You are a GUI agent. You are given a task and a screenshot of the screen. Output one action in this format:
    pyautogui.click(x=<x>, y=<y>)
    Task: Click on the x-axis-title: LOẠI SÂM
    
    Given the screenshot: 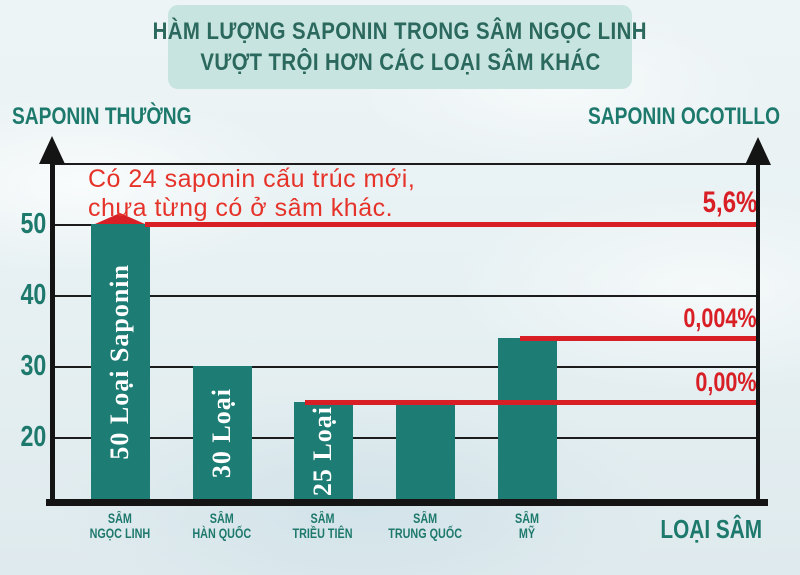 What is the action you would take?
    pyautogui.click(x=711, y=529)
    